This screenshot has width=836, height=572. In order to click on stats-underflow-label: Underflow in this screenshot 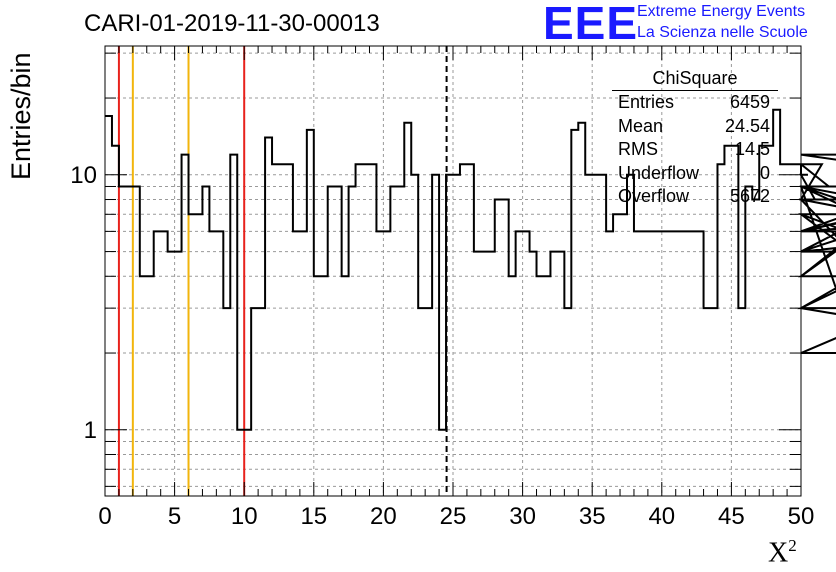, I will do `click(659, 172)`.